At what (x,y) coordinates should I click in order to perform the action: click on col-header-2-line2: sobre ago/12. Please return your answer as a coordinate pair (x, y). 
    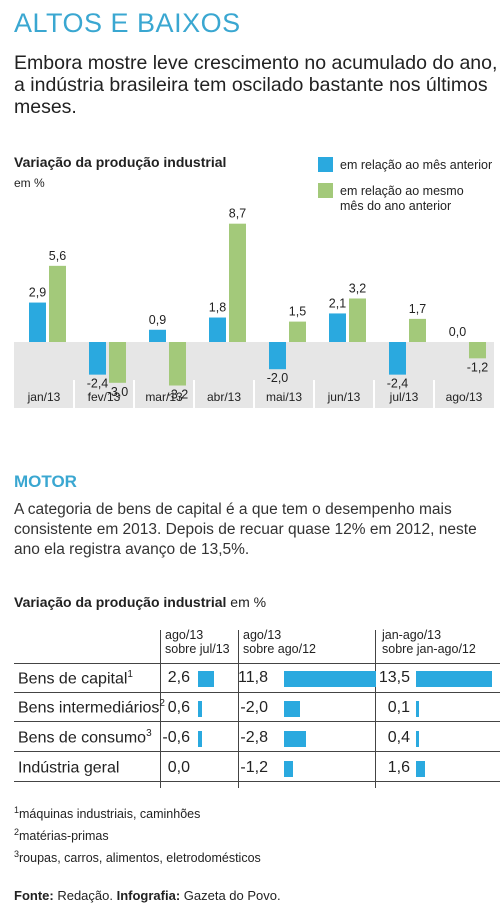
    Looking at the image, I should click on (279, 649).